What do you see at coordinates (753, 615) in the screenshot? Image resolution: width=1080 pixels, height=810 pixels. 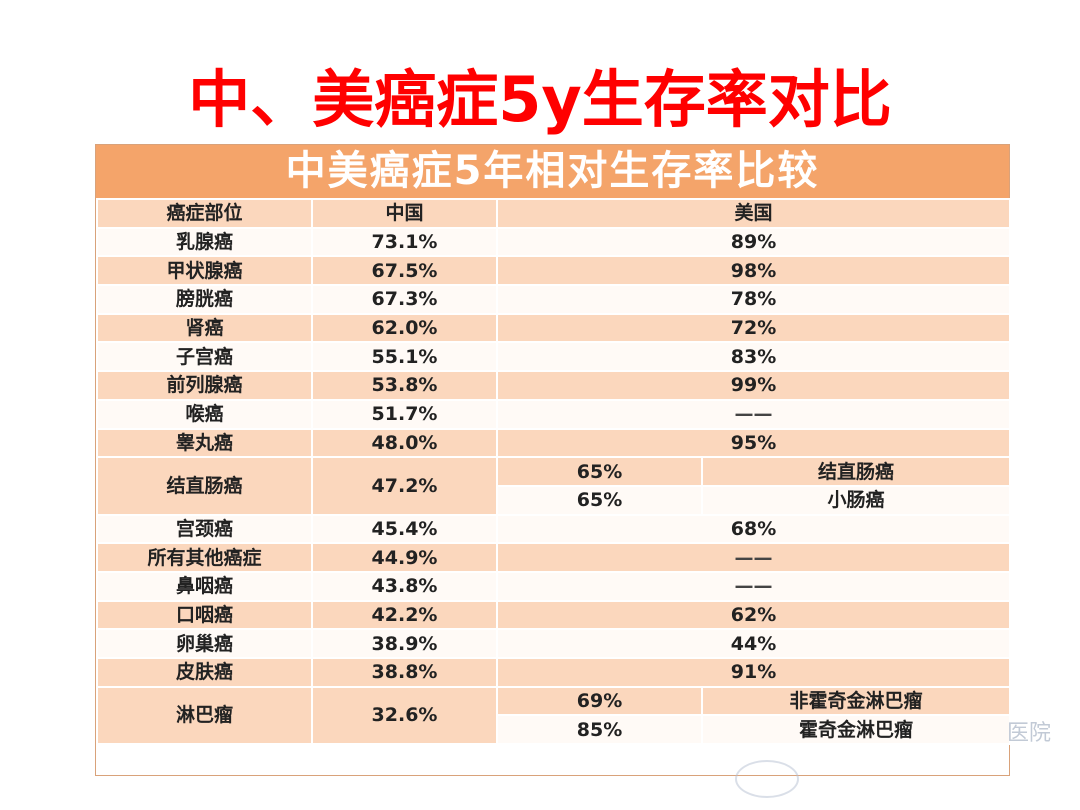 I see `usa-rate-cell: 62%` at bounding box center [753, 615].